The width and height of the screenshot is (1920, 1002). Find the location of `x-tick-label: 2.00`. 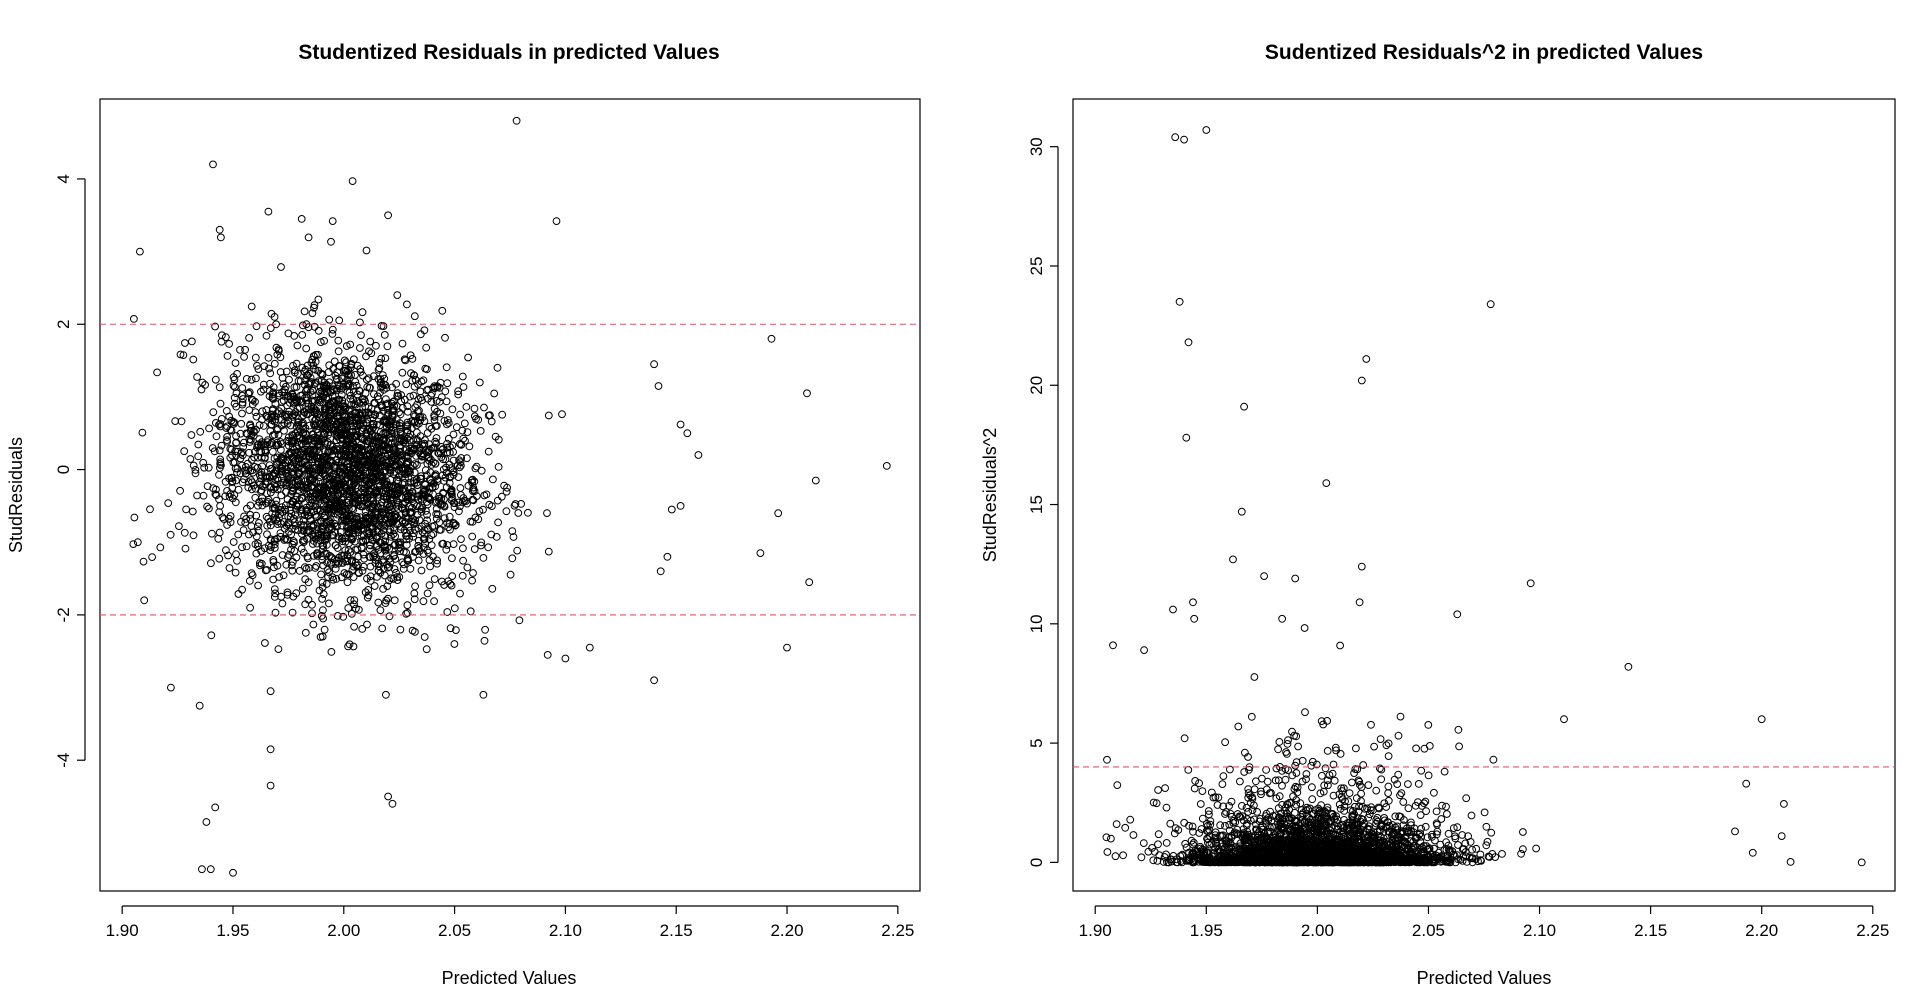

x-tick-label: 2.00 is located at coordinates (343, 930).